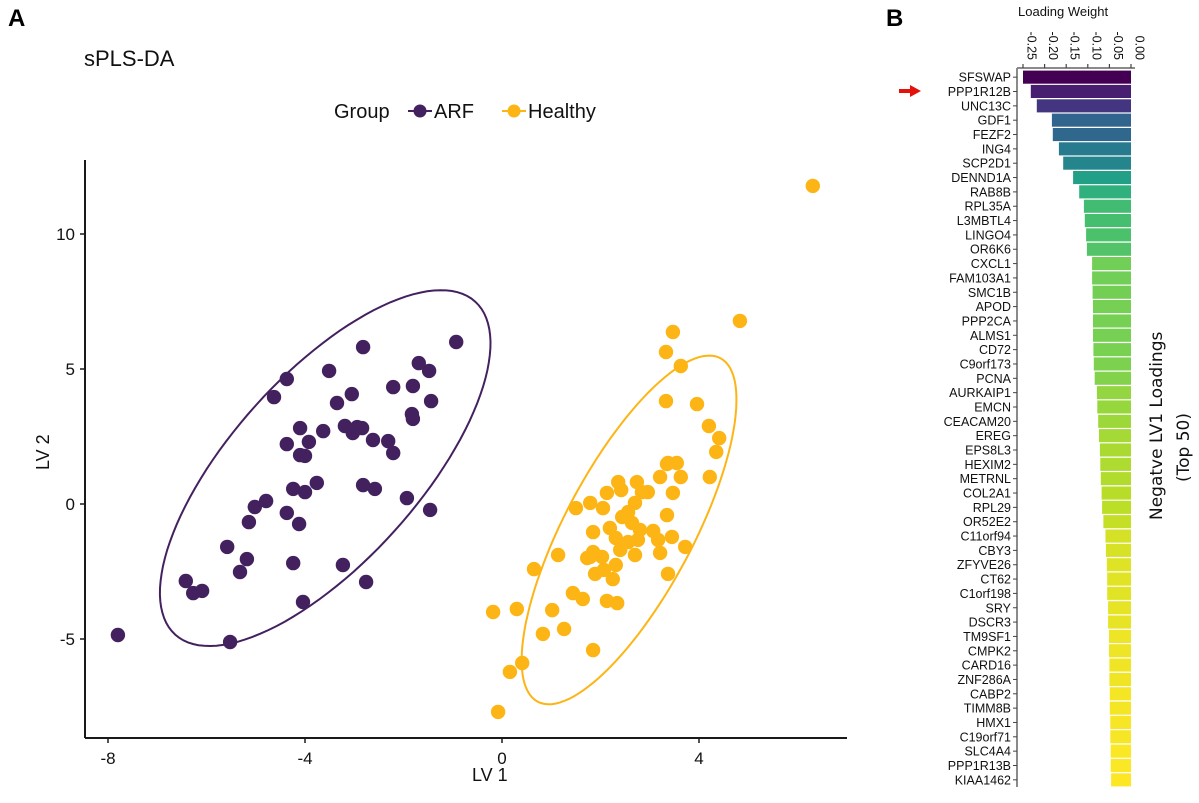  Describe the element at coordinates (129, 58) in the screenshot. I see `chart-title: sPLS-DA` at that location.